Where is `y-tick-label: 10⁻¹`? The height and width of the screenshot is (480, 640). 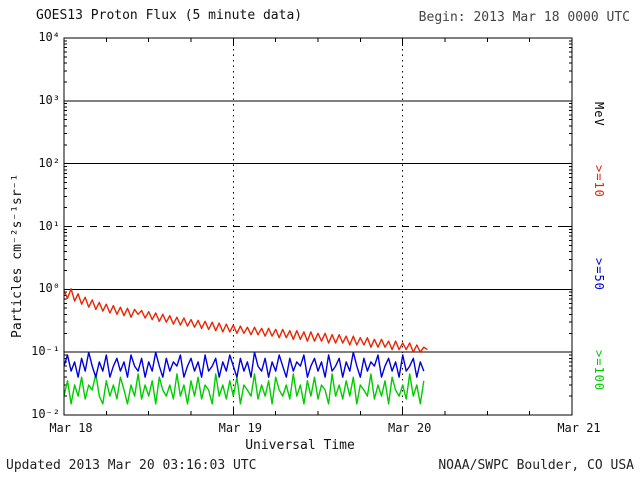
y-tick-label: 10⁻¹ is located at coordinates (45, 351).